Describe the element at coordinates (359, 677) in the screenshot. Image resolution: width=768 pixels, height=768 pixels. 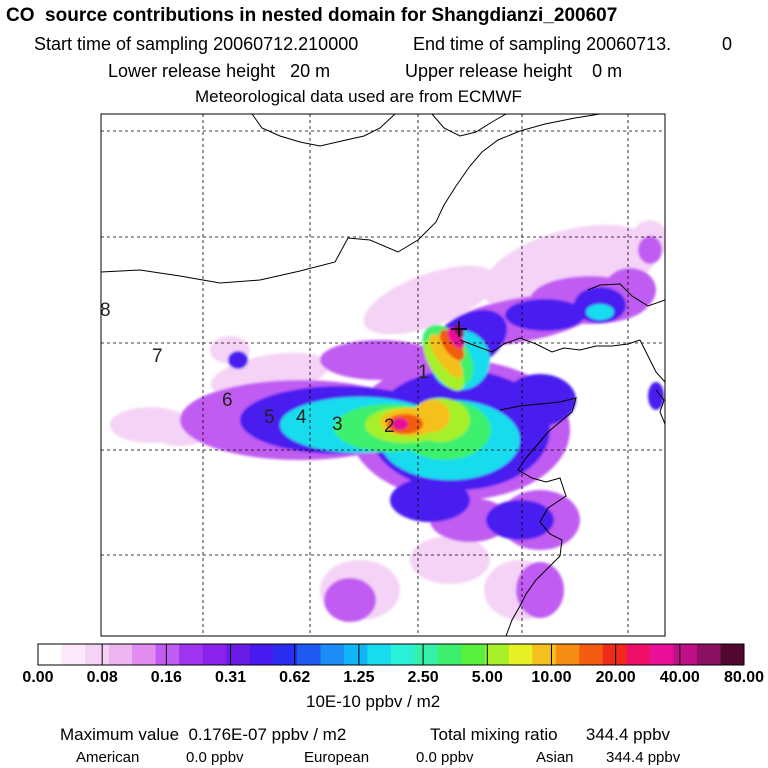
I see `colorbar-tick-label: 1.25` at that location.